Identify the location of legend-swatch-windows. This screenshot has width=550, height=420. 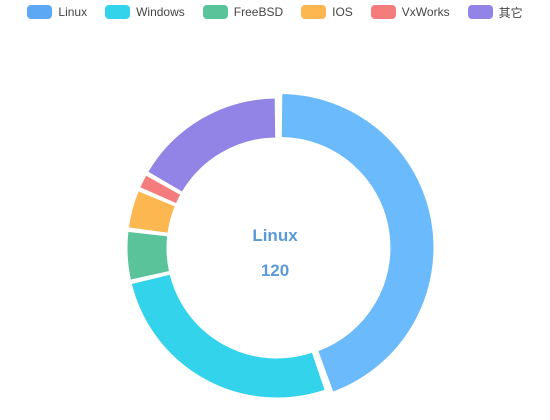
(118, 12).